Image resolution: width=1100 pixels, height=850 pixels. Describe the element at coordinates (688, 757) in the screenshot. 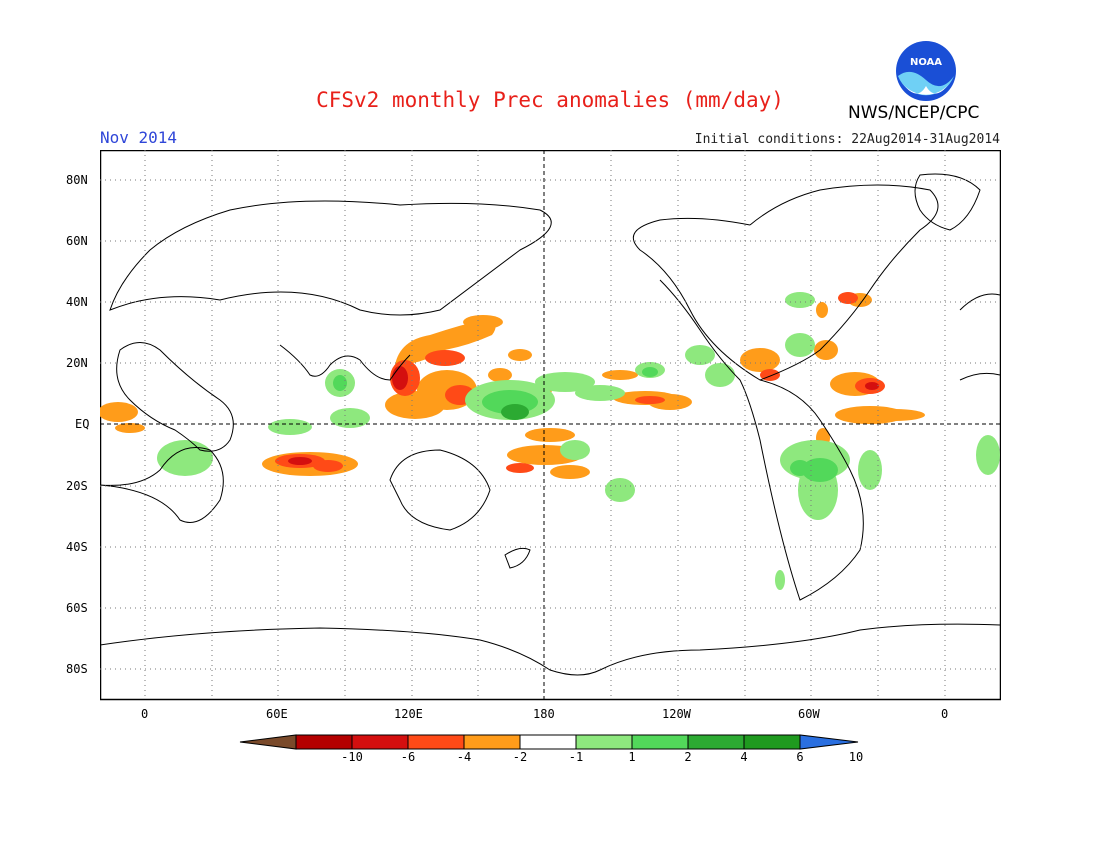

I see `colorbar-label: 2` at that location.